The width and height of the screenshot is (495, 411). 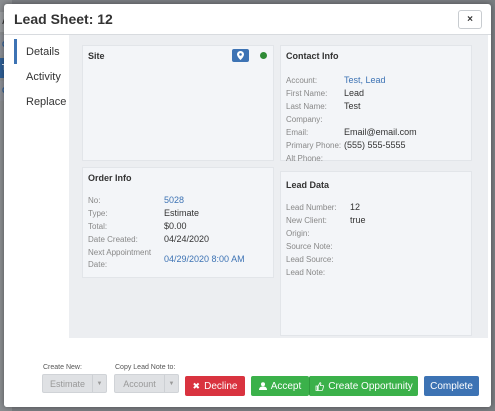 I want to click on order-no-link: 5028, so click(x=174, y=200).